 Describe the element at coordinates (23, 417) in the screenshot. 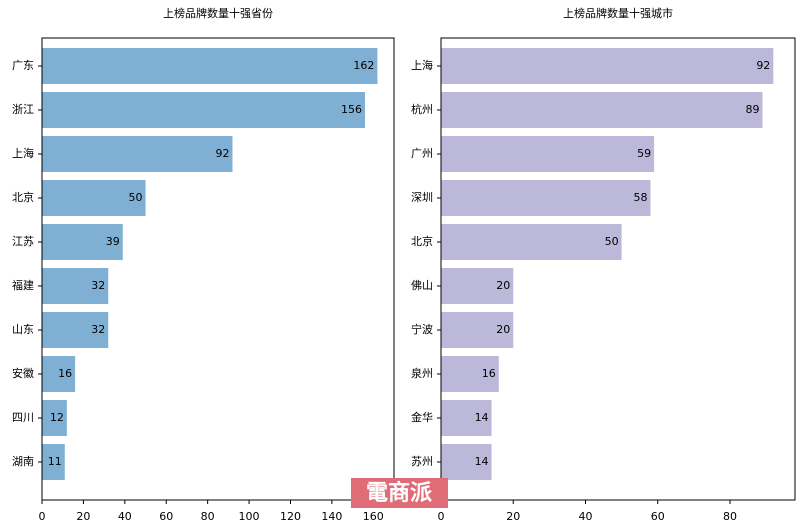

I see `y-tick-label: 四川` at that location.